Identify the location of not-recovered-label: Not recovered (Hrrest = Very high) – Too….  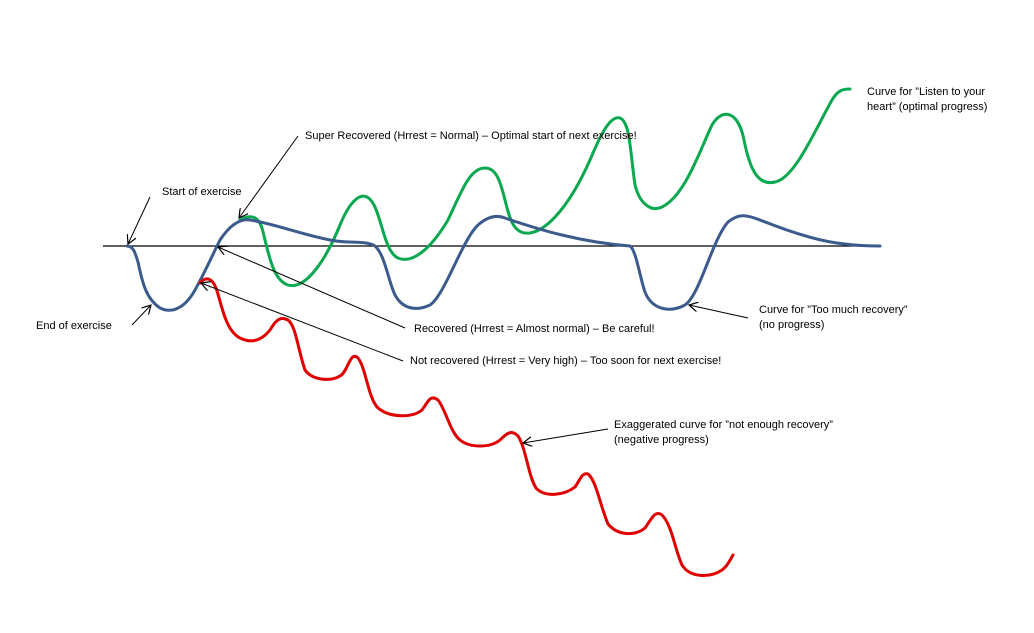
(566, 361).